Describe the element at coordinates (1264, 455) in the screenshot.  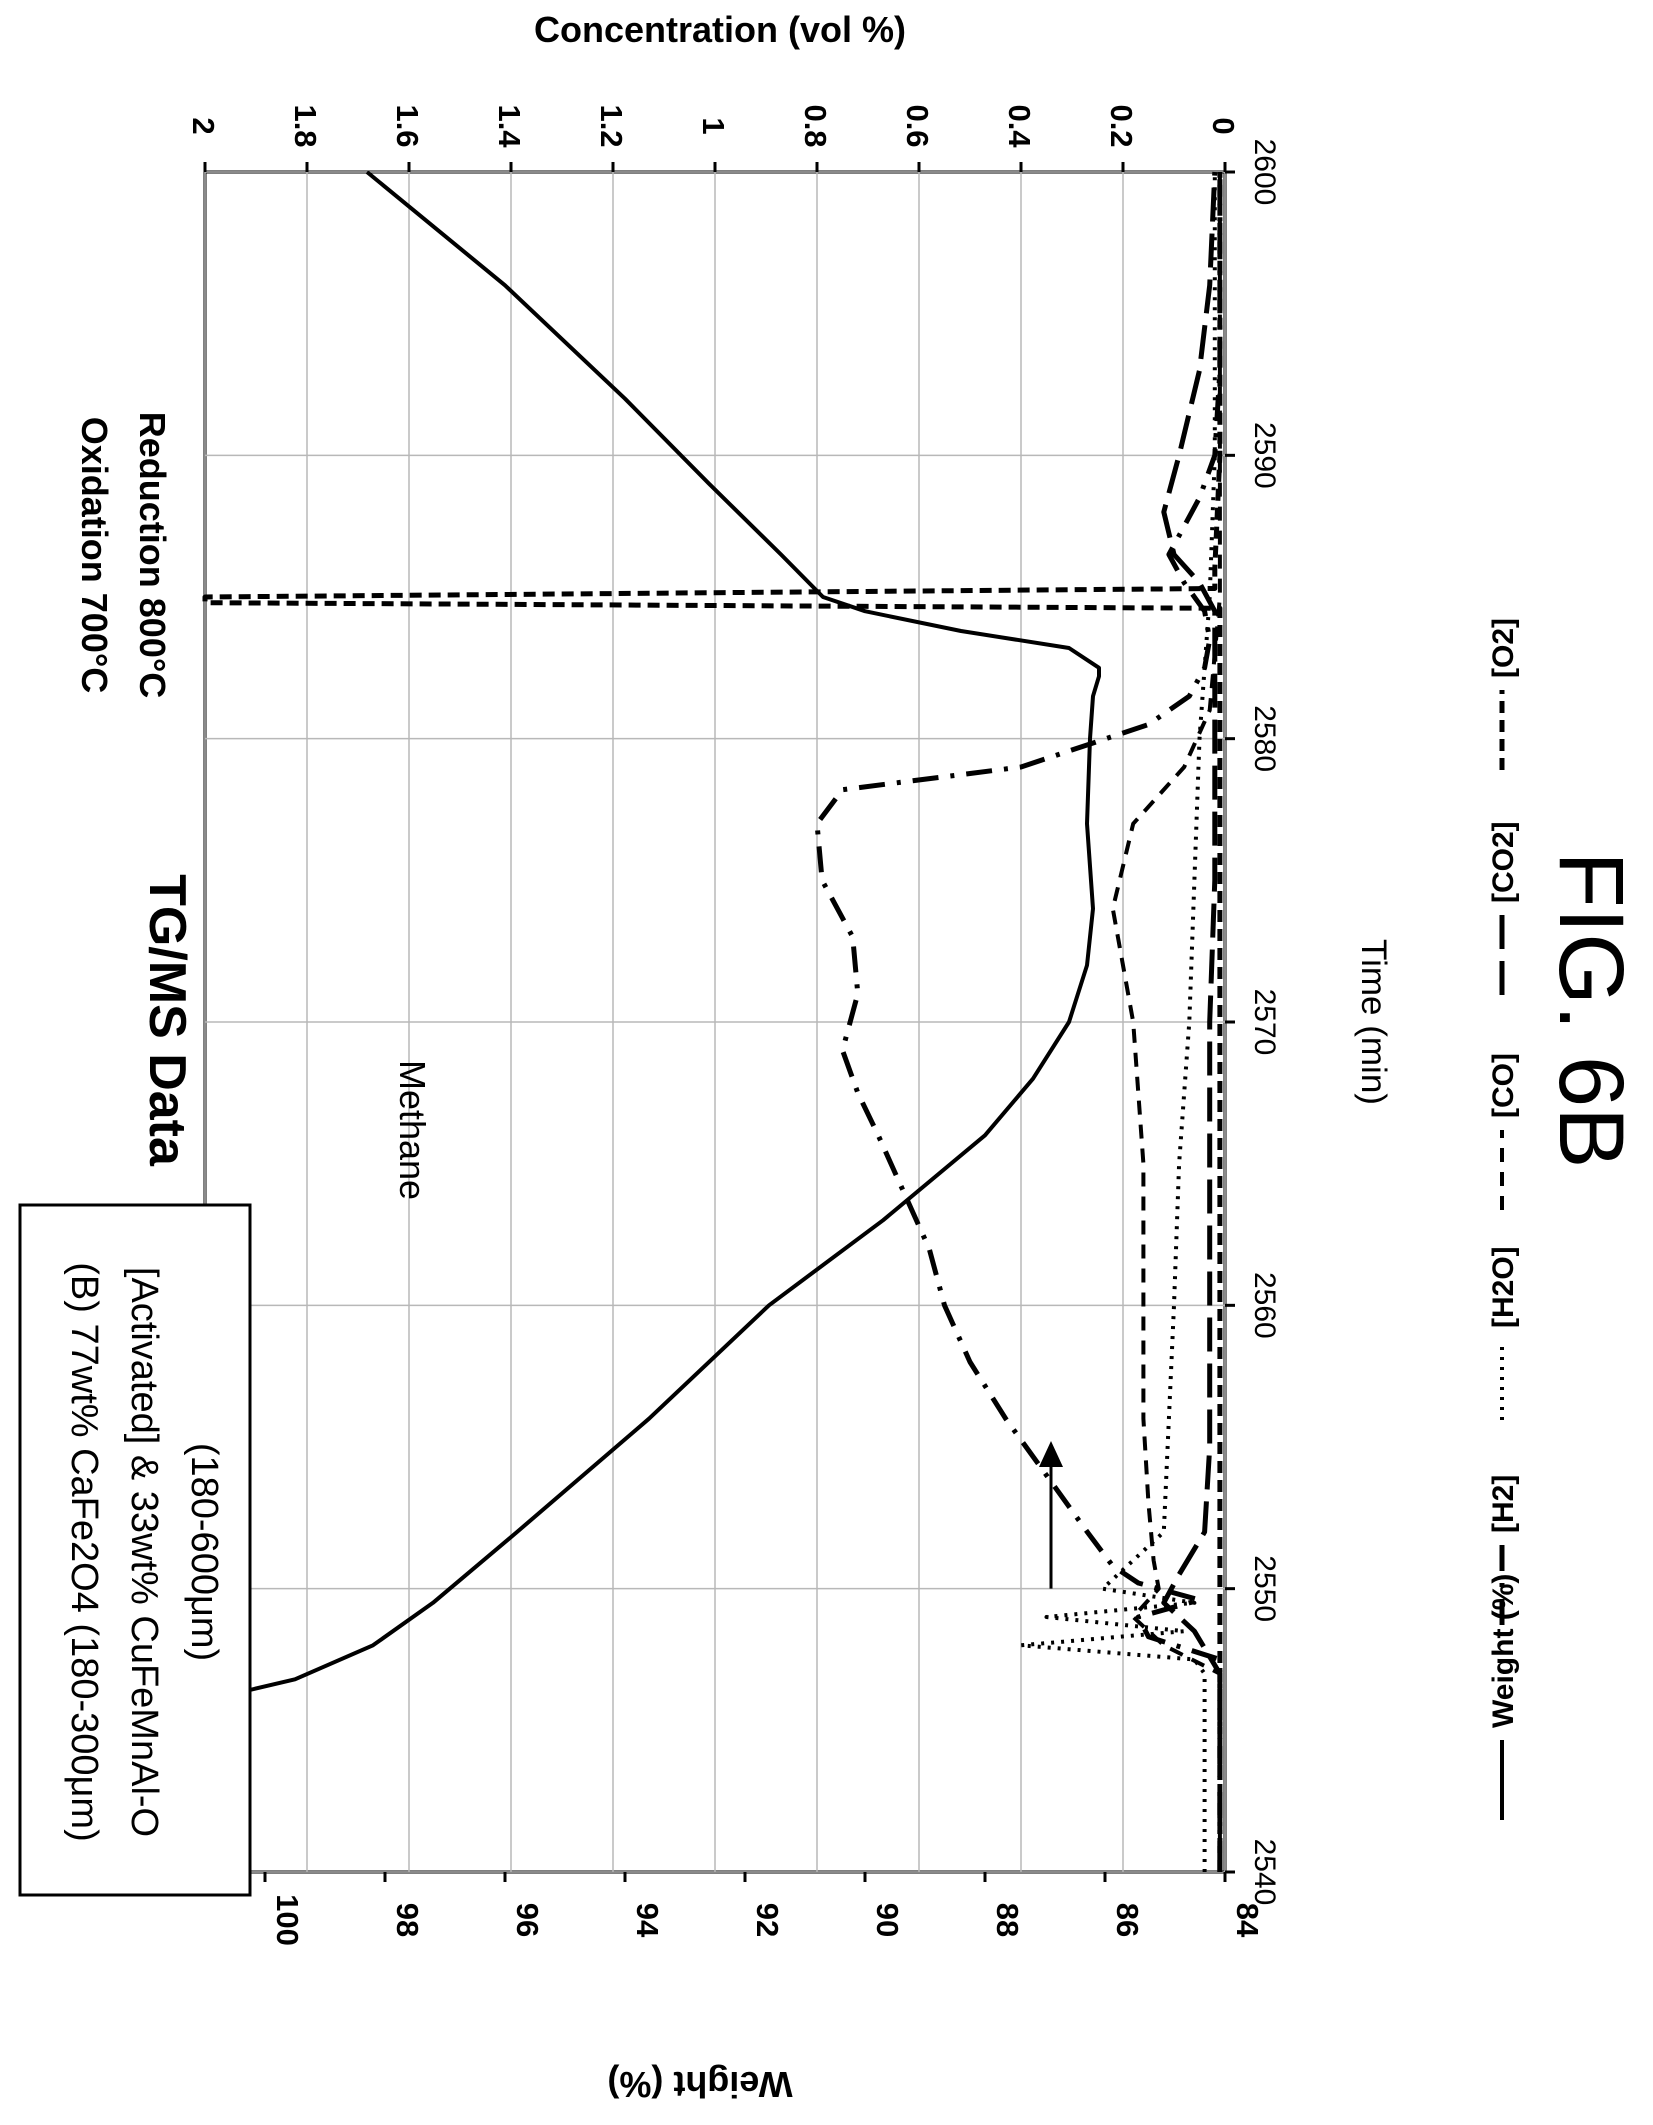
I see `x-tick-label: 2590` at that location.